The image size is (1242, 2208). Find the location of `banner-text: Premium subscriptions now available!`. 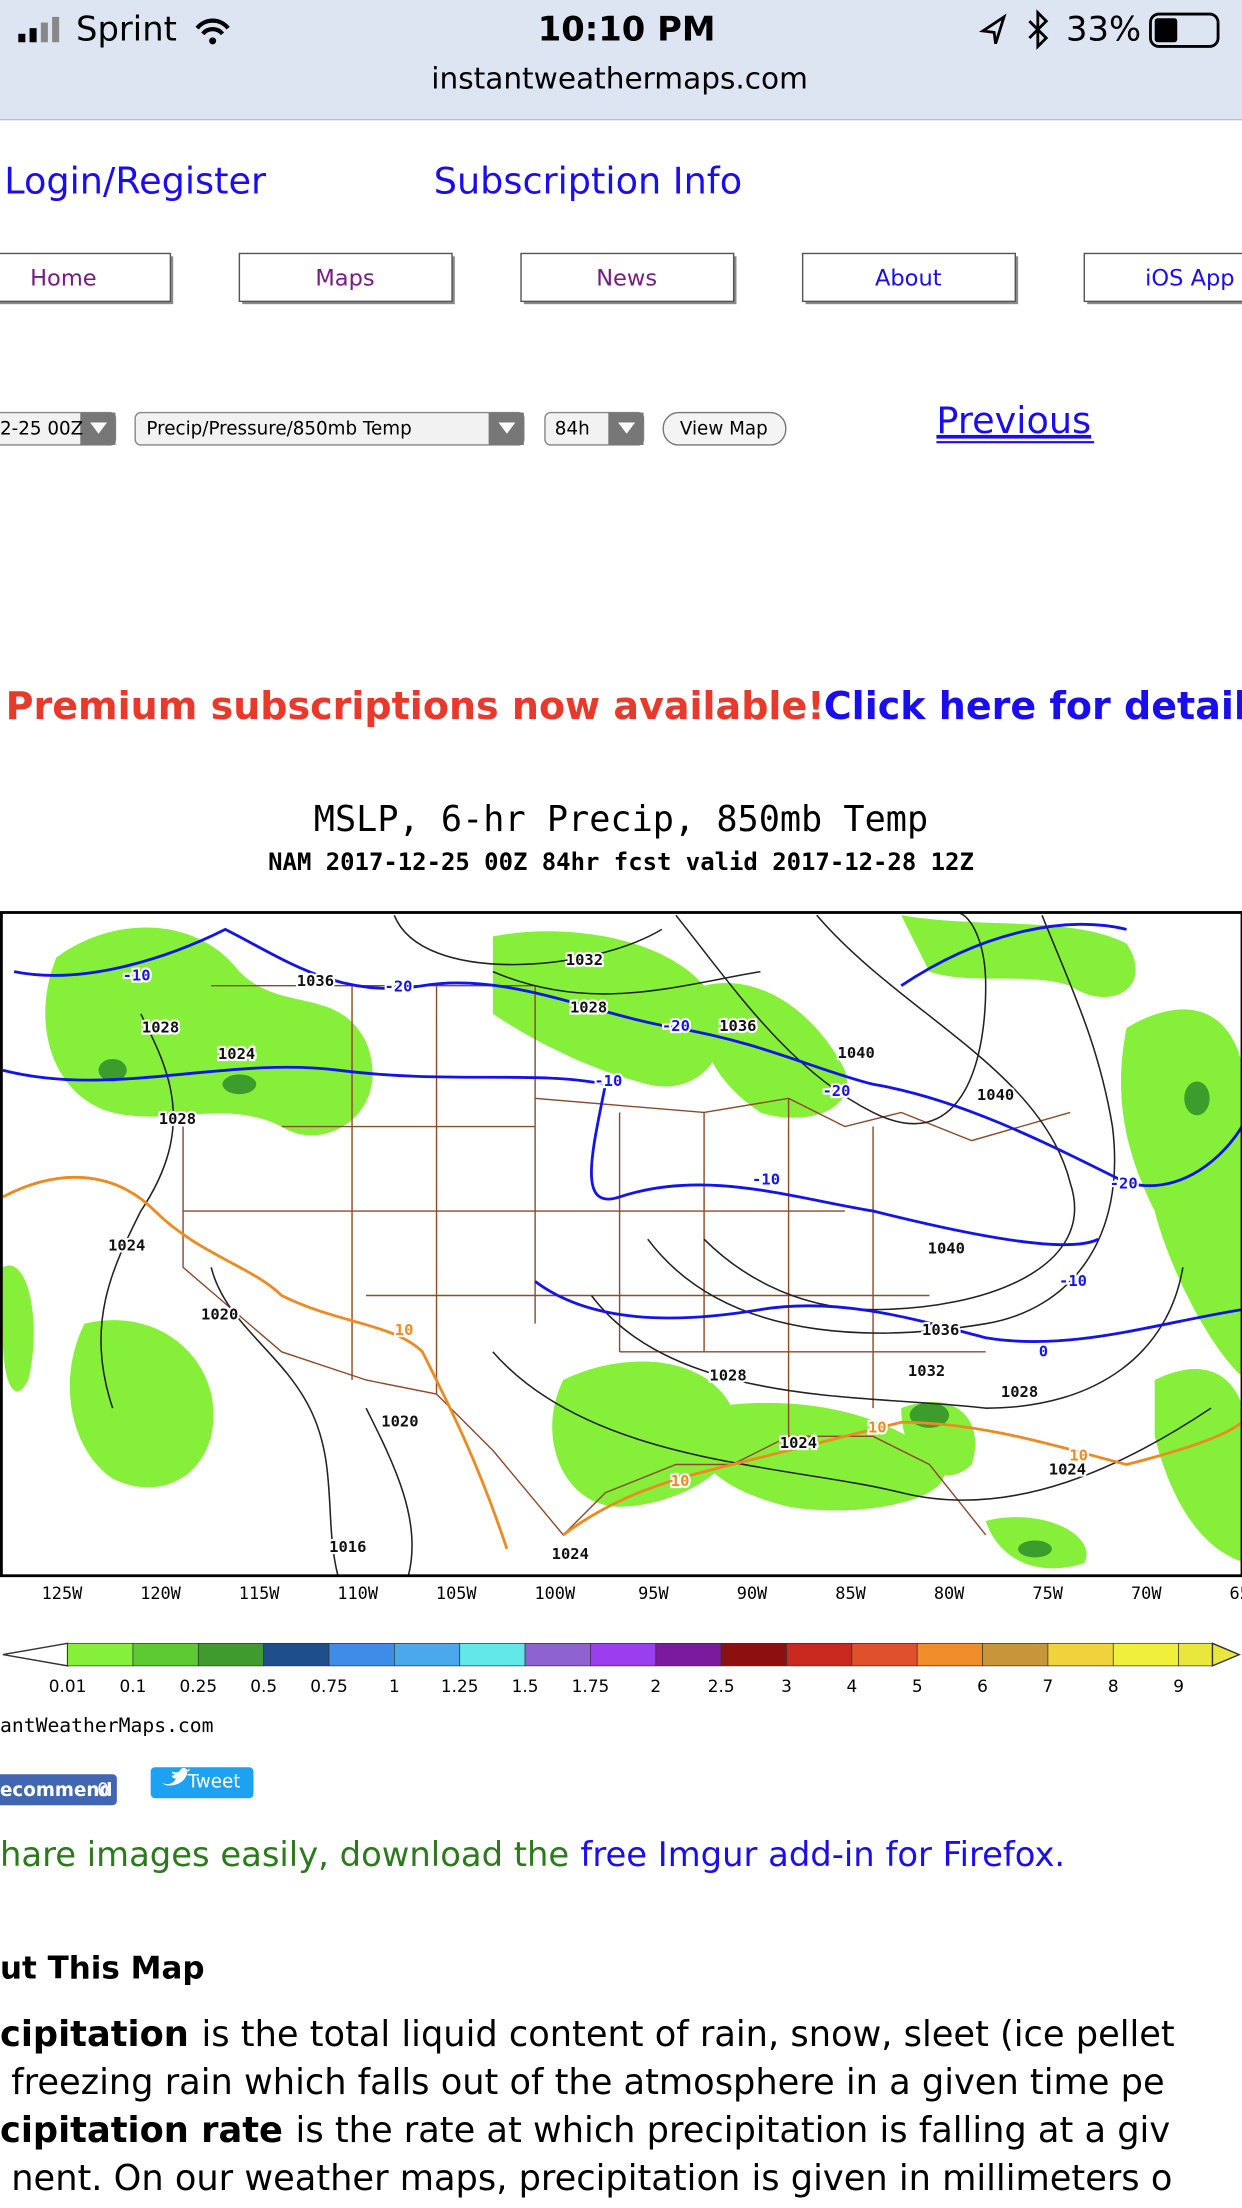

banner-text: Premium subscriptions now available! is located at coordinates (415, 706).